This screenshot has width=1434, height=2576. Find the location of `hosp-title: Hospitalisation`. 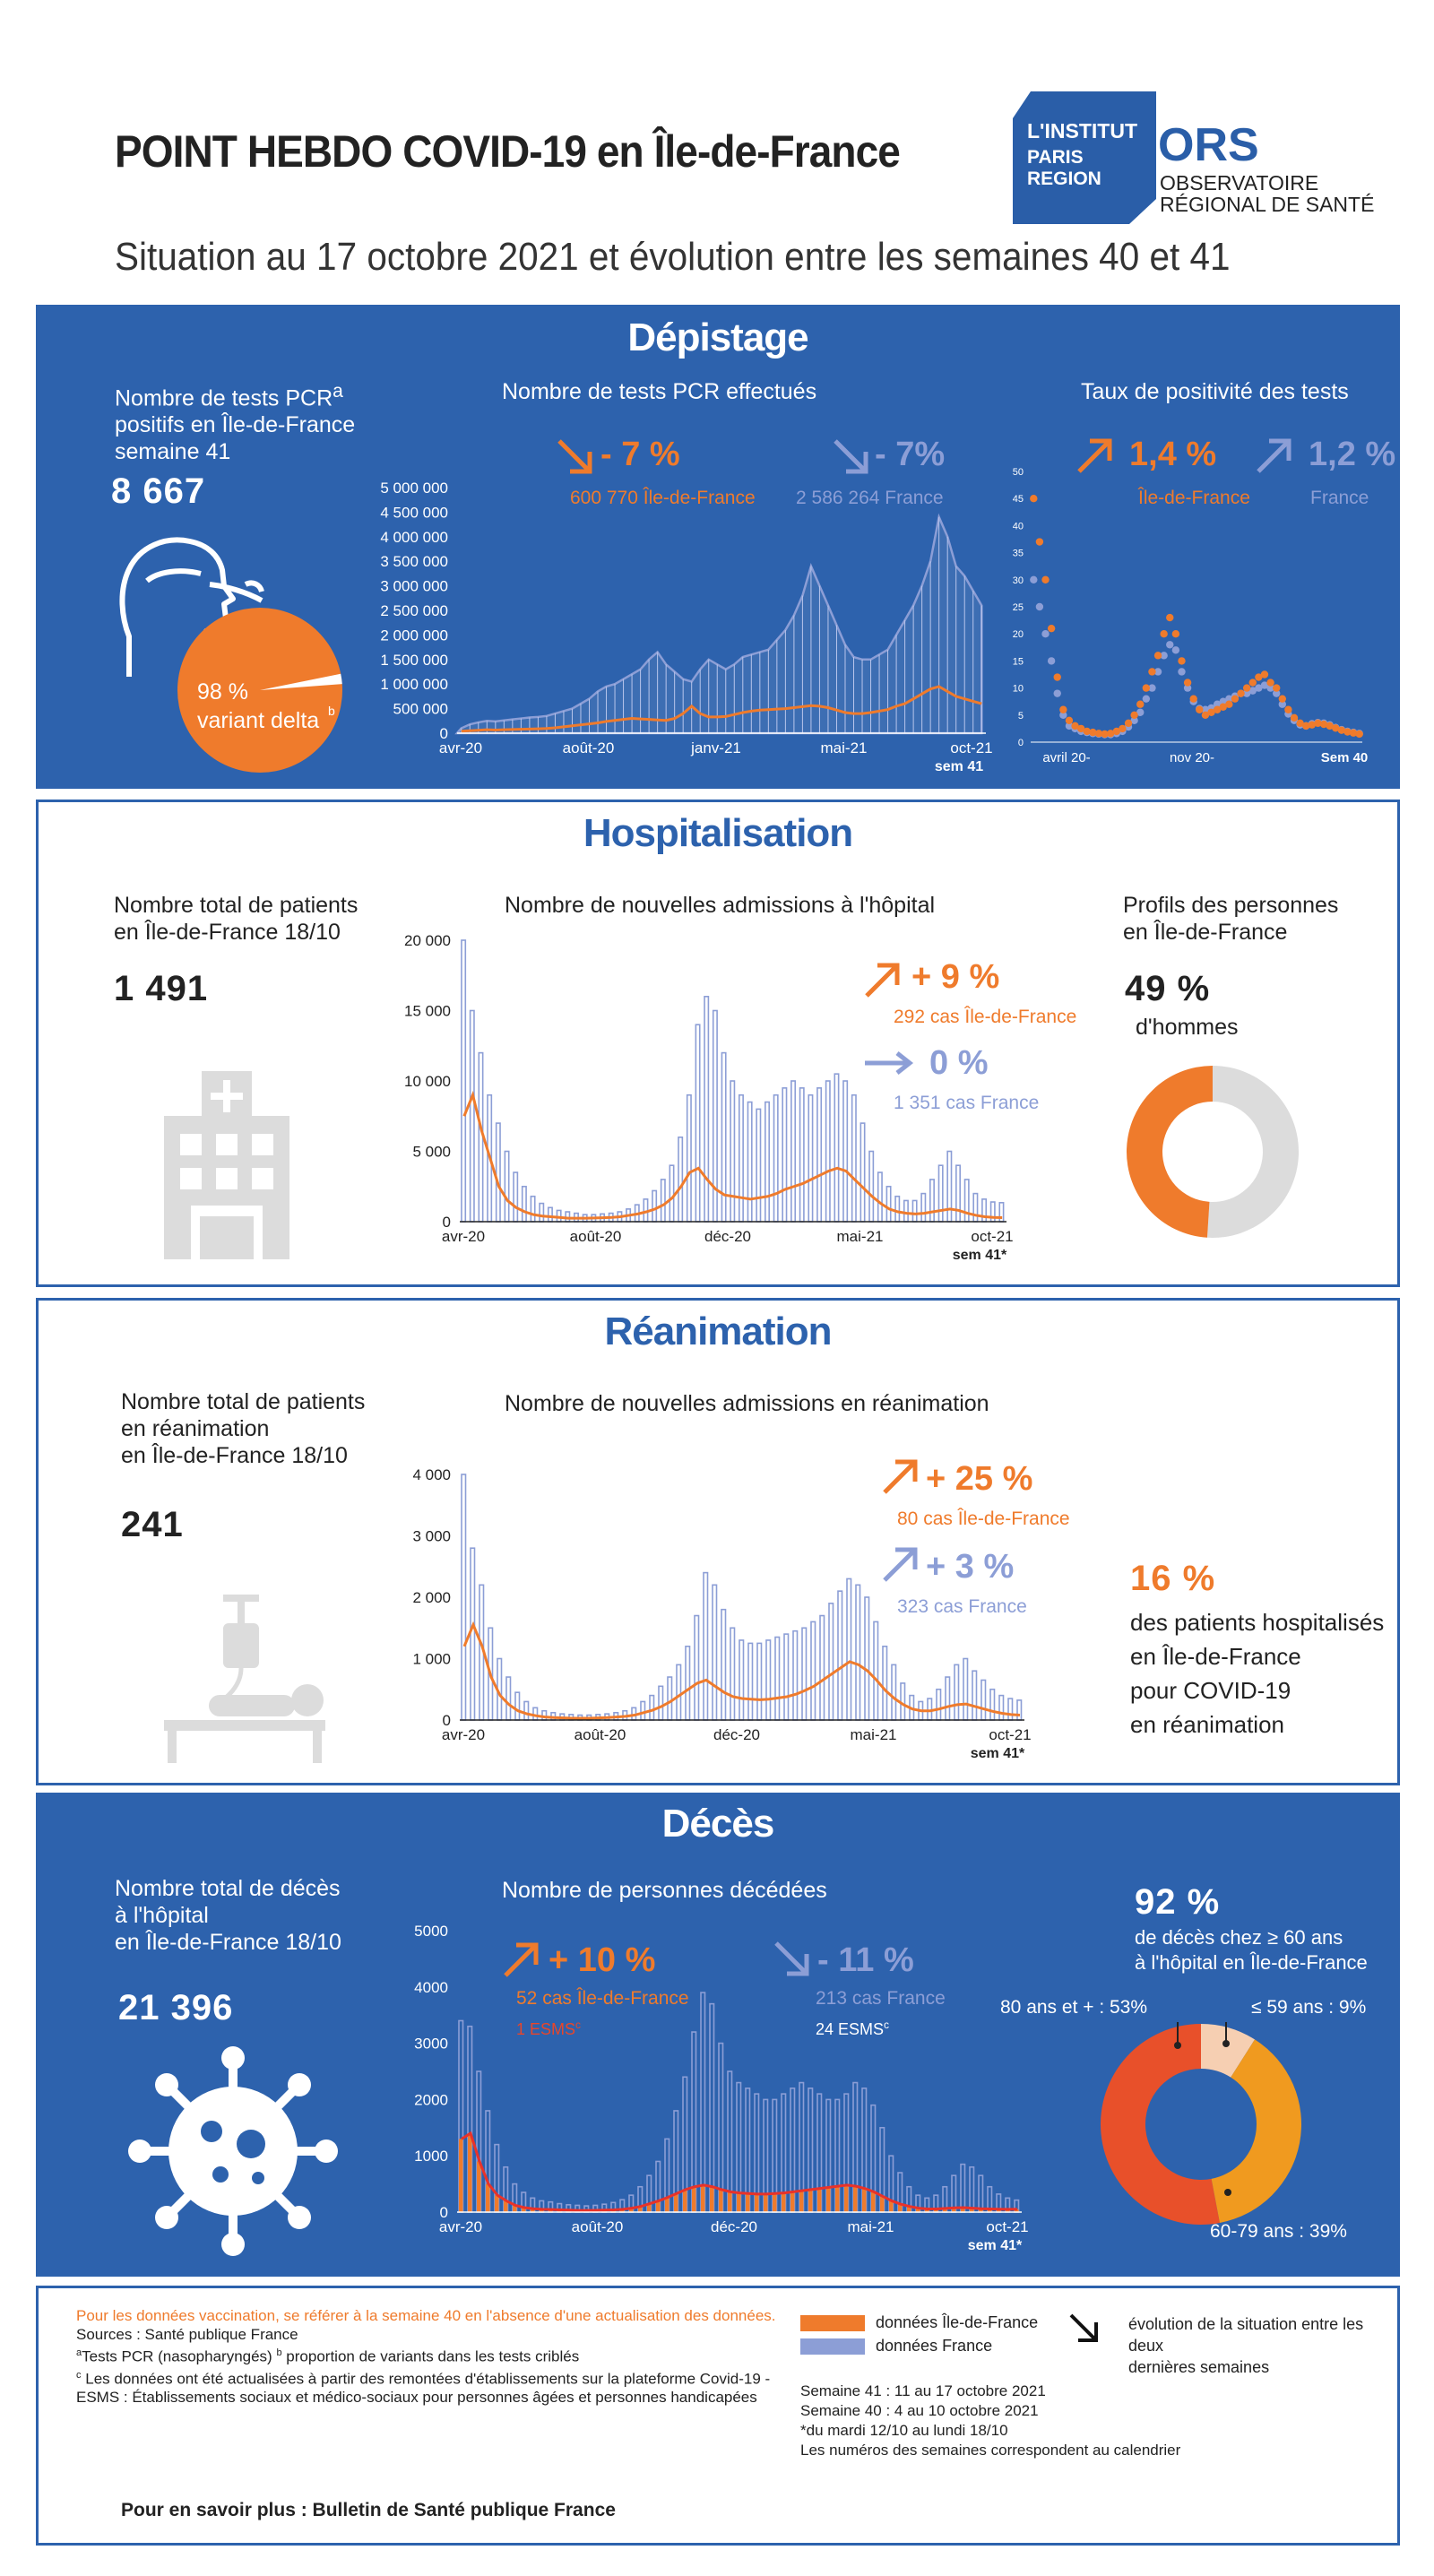

hosp-title: Hospitalisation is located at coordinates (718, 833).